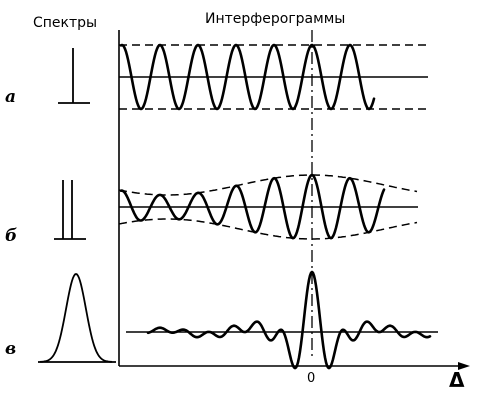 This screenshot has width=490, height=400. Describe the element at coordinates (10, 97) in the screenshot. I see `row-label-a: а` at that location.